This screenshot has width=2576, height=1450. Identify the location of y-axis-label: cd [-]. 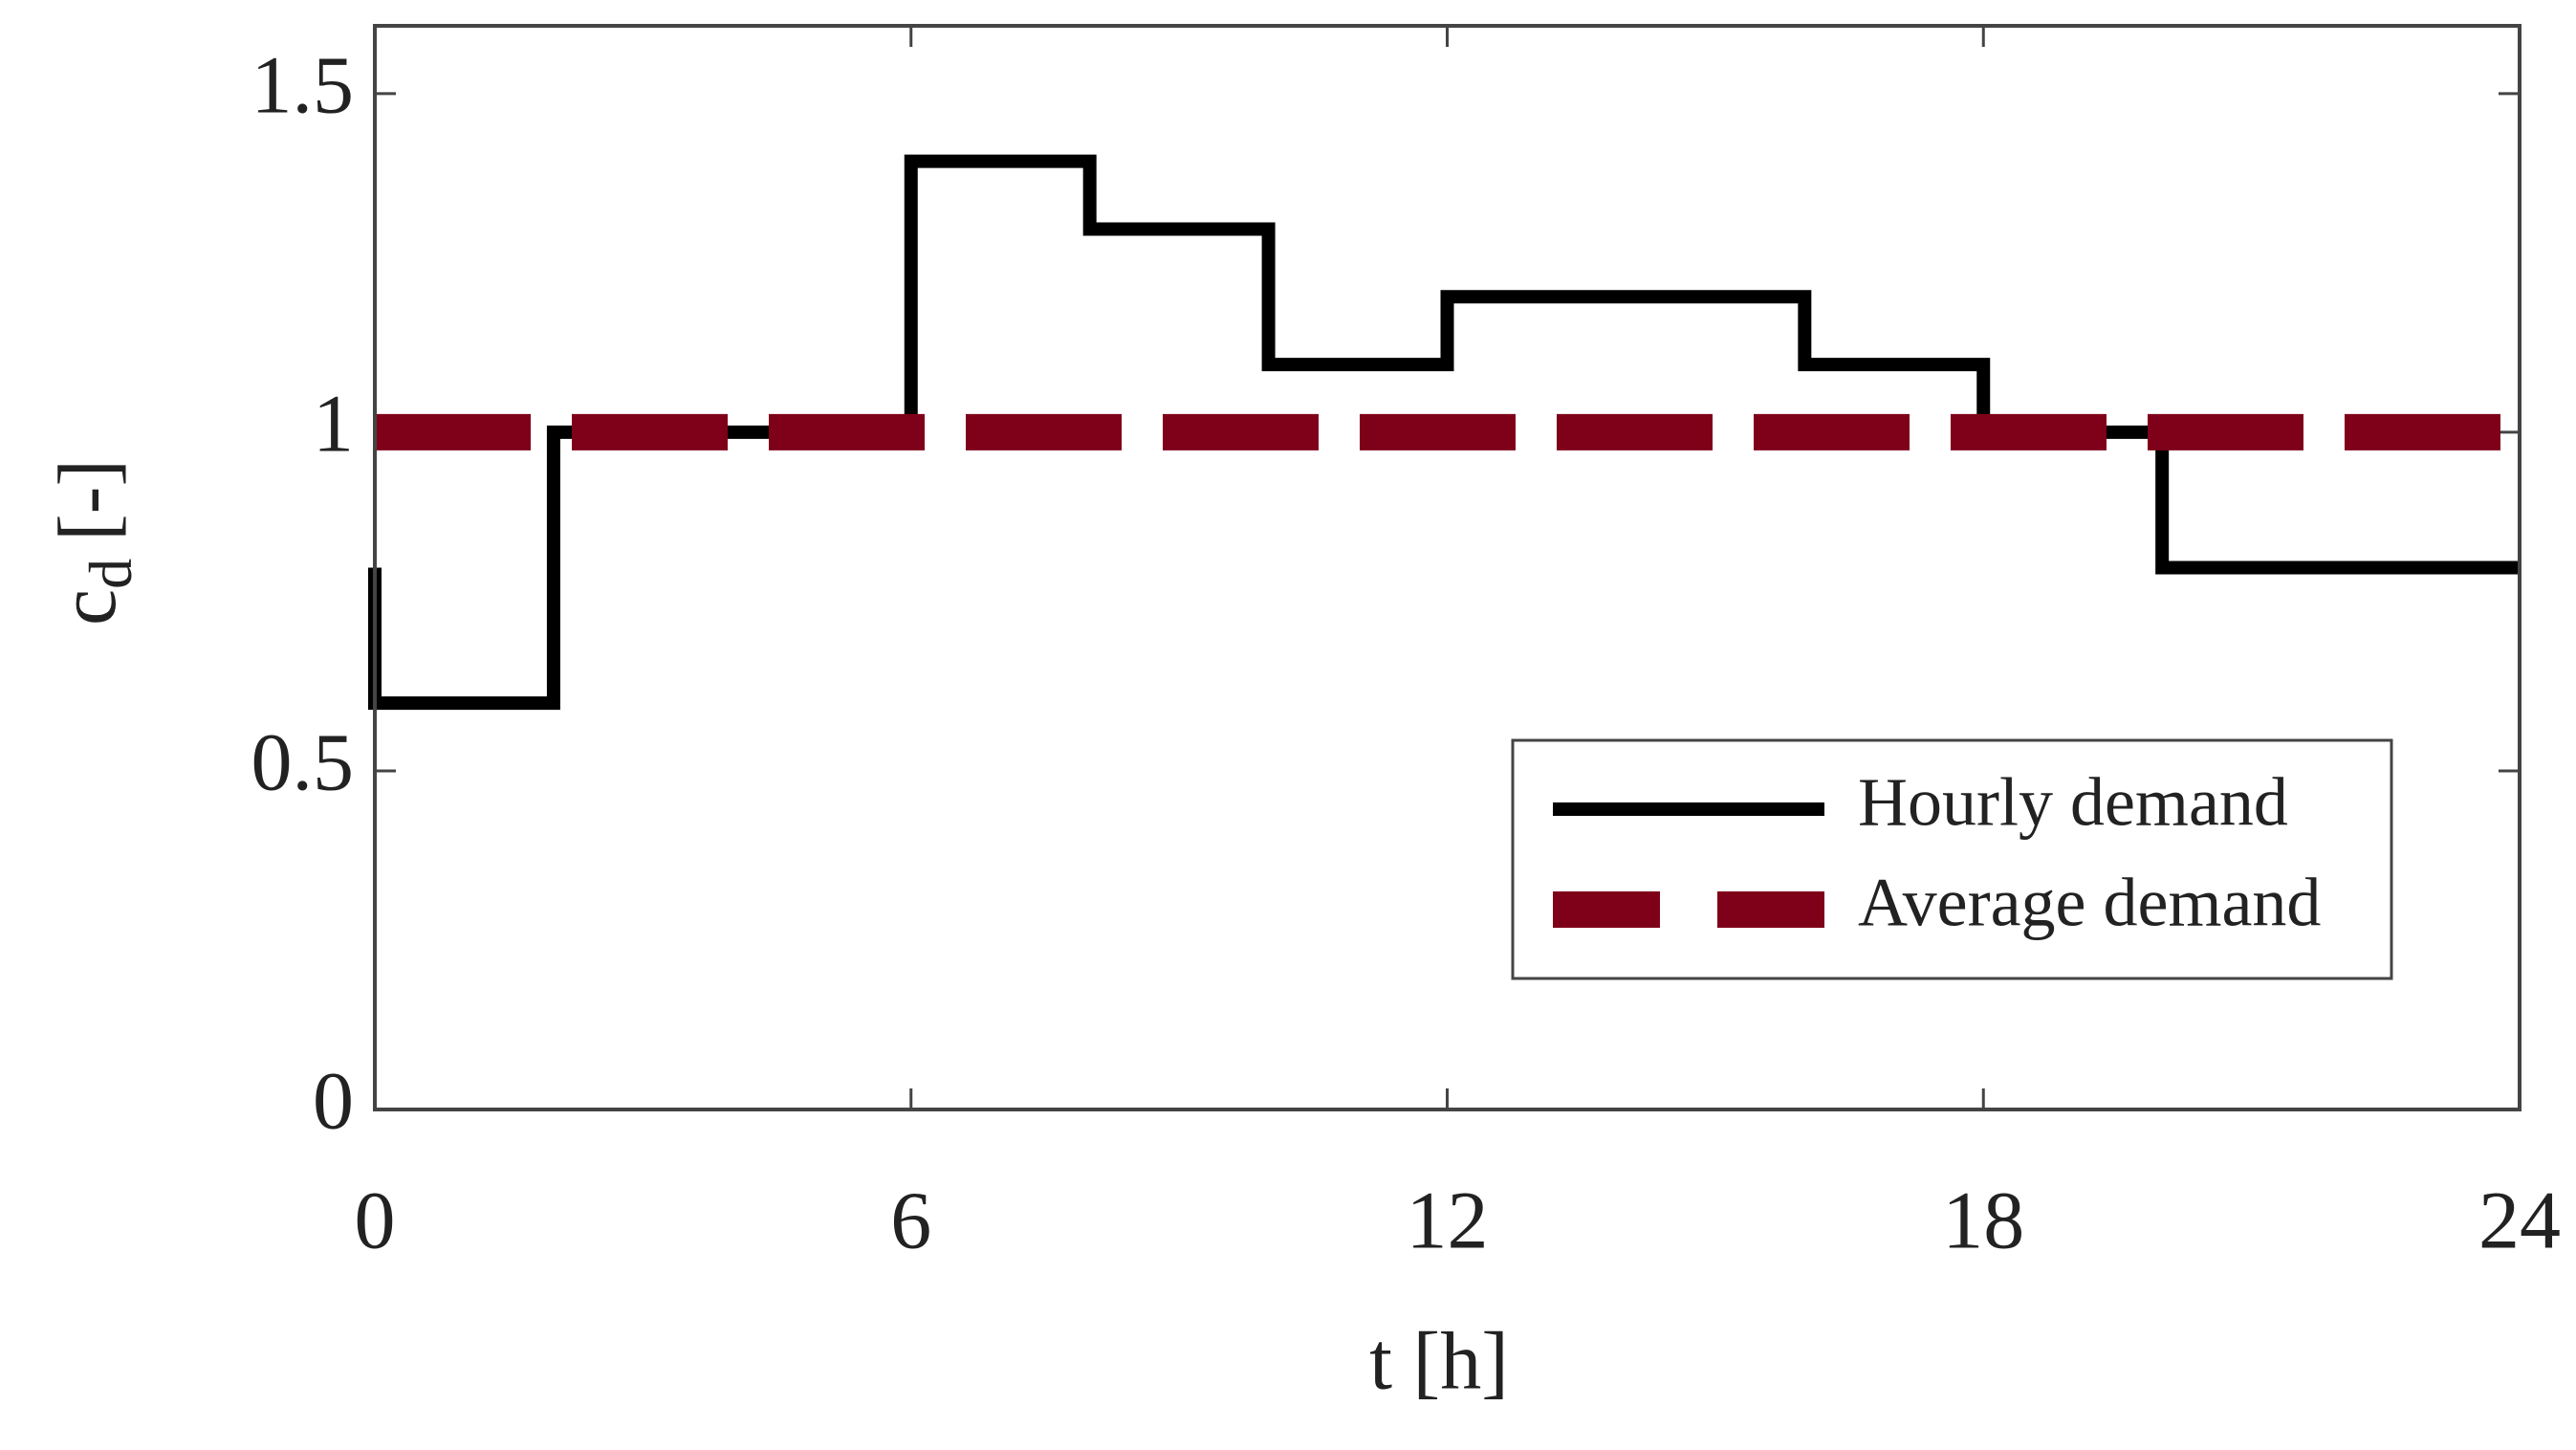
(92, 542).